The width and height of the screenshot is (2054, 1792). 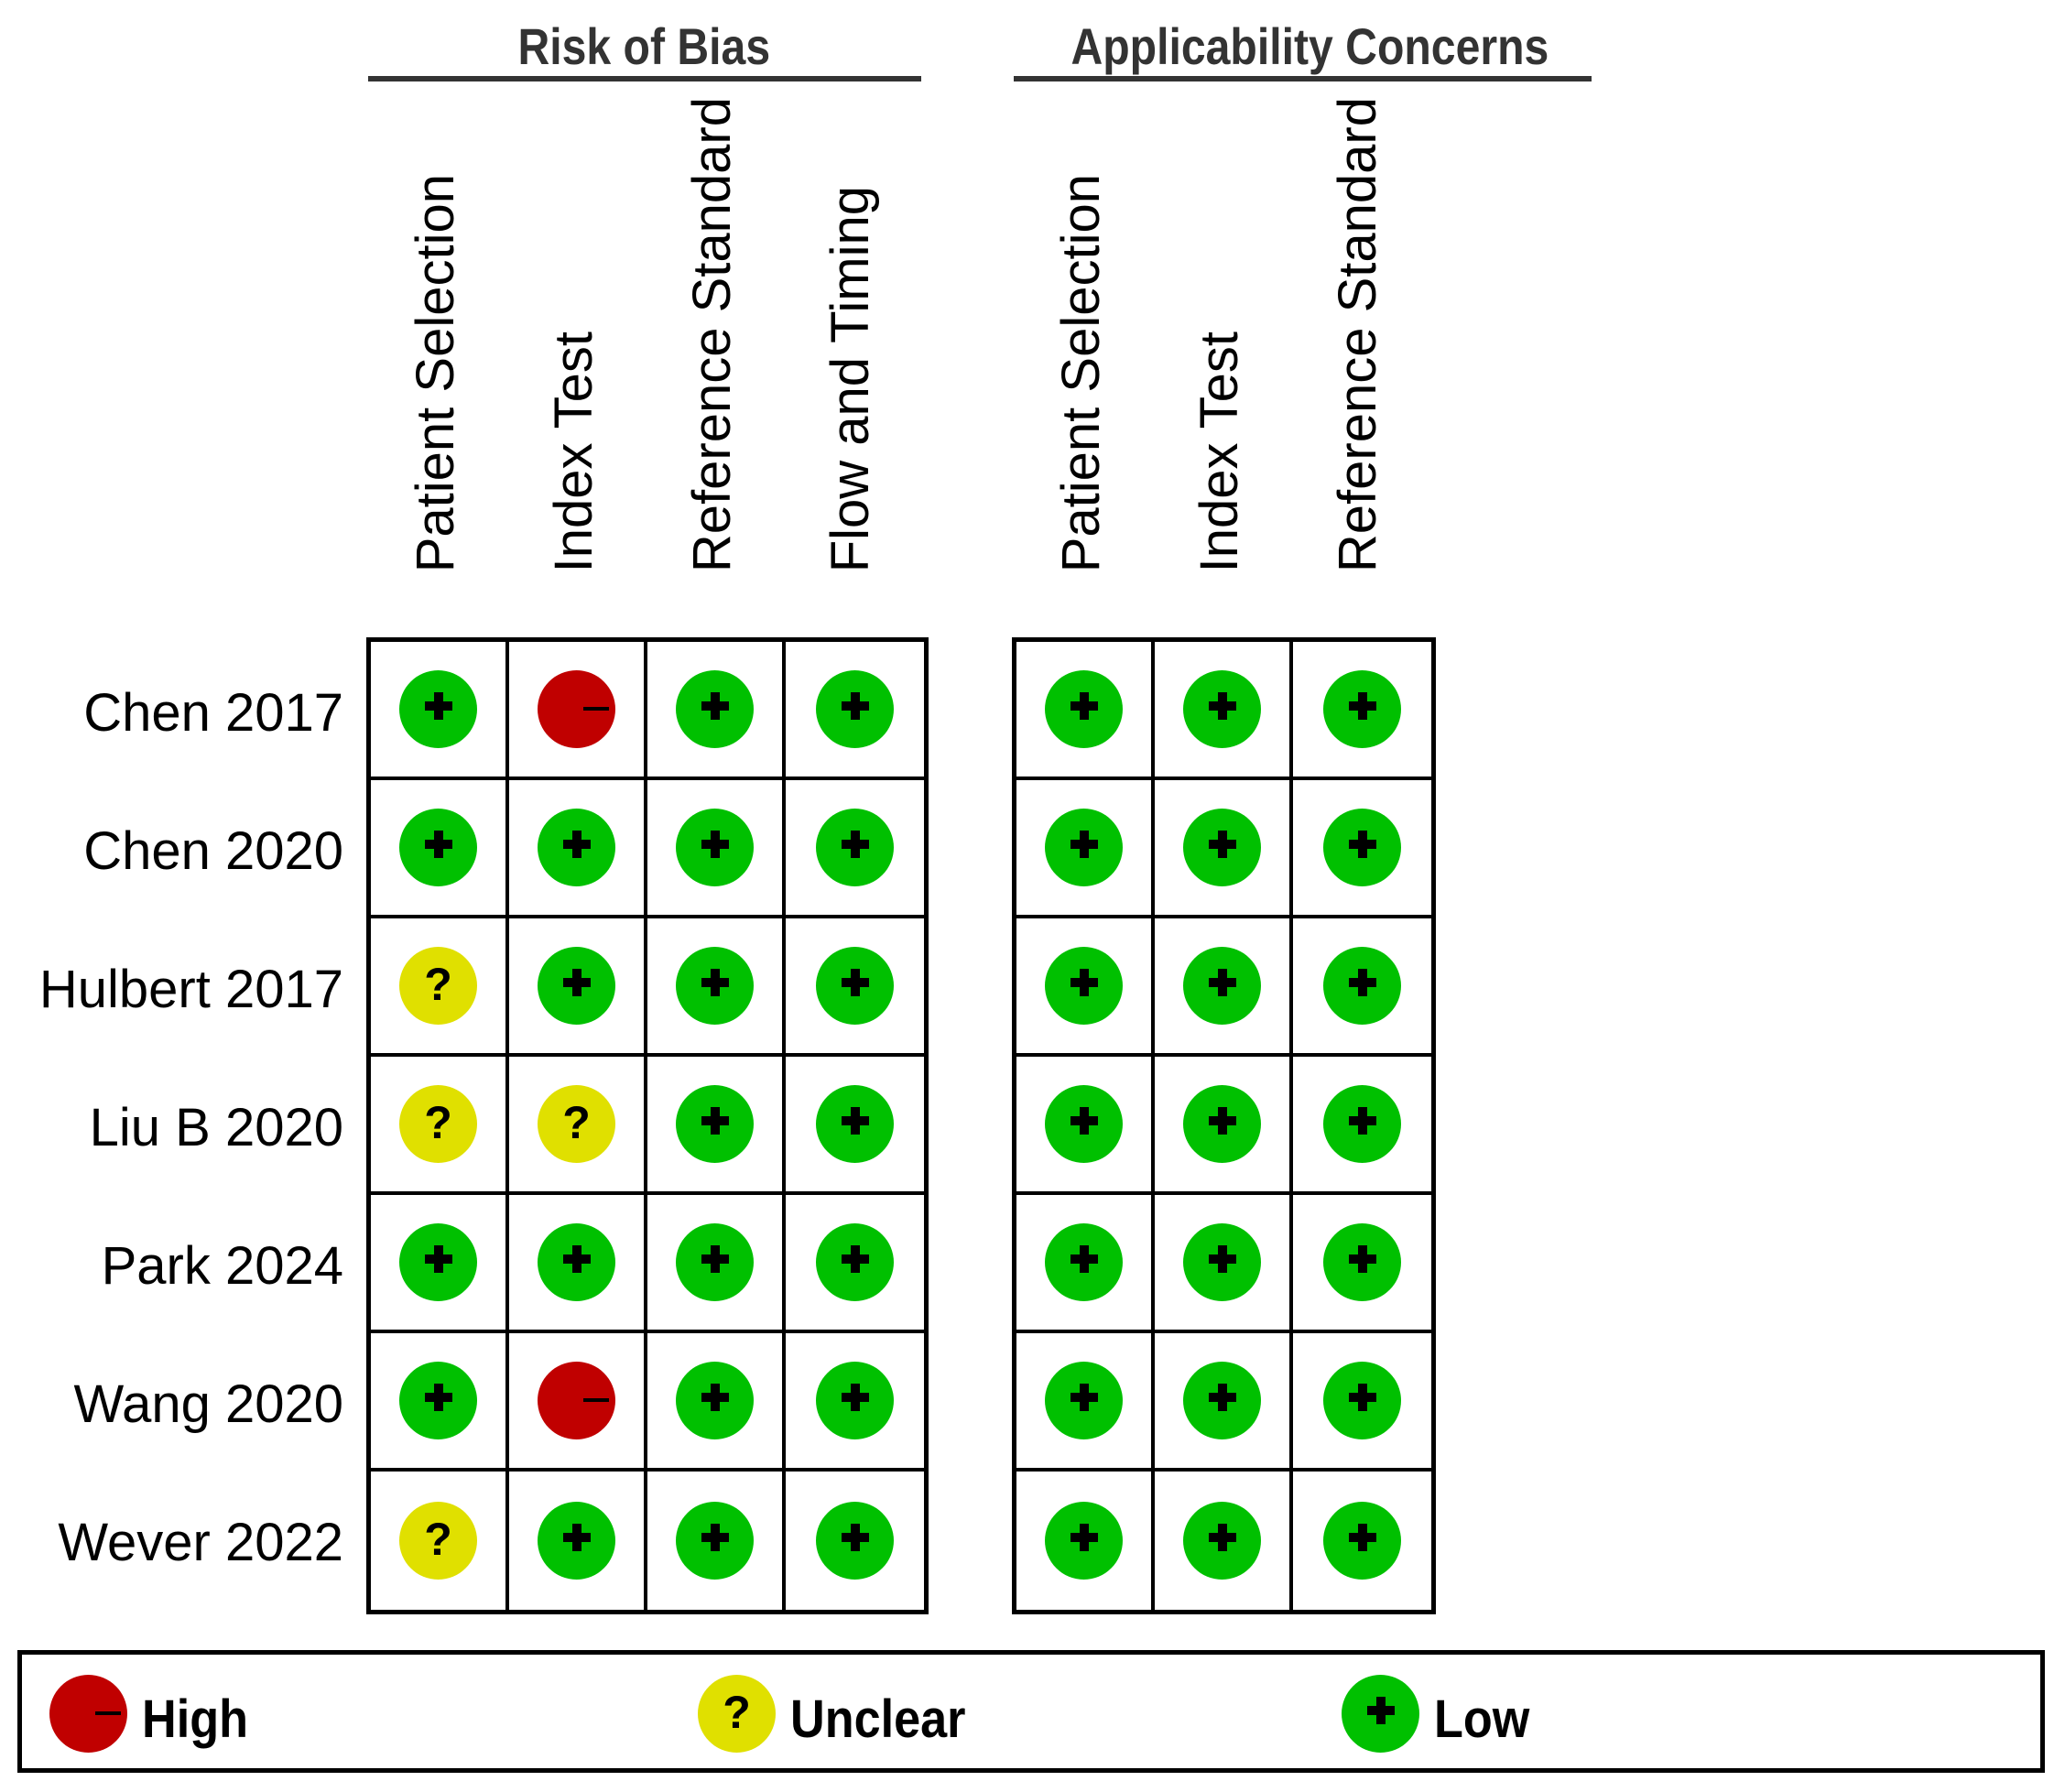 What do you see at coordinates (850, 341) in the screenshot?
I see `column-header: Flow and Timing` at bounding box center [850, 341].